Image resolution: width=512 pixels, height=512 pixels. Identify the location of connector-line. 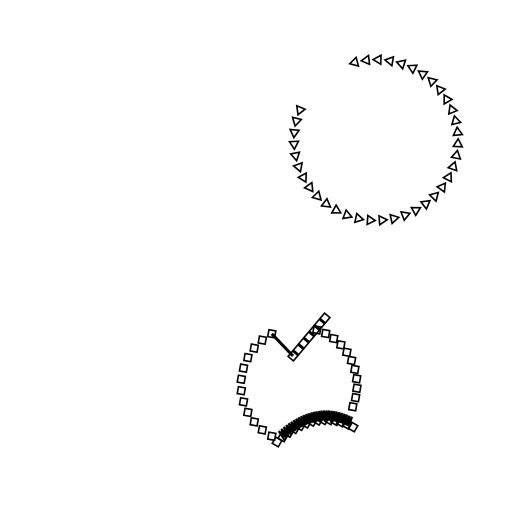
(282, 345).